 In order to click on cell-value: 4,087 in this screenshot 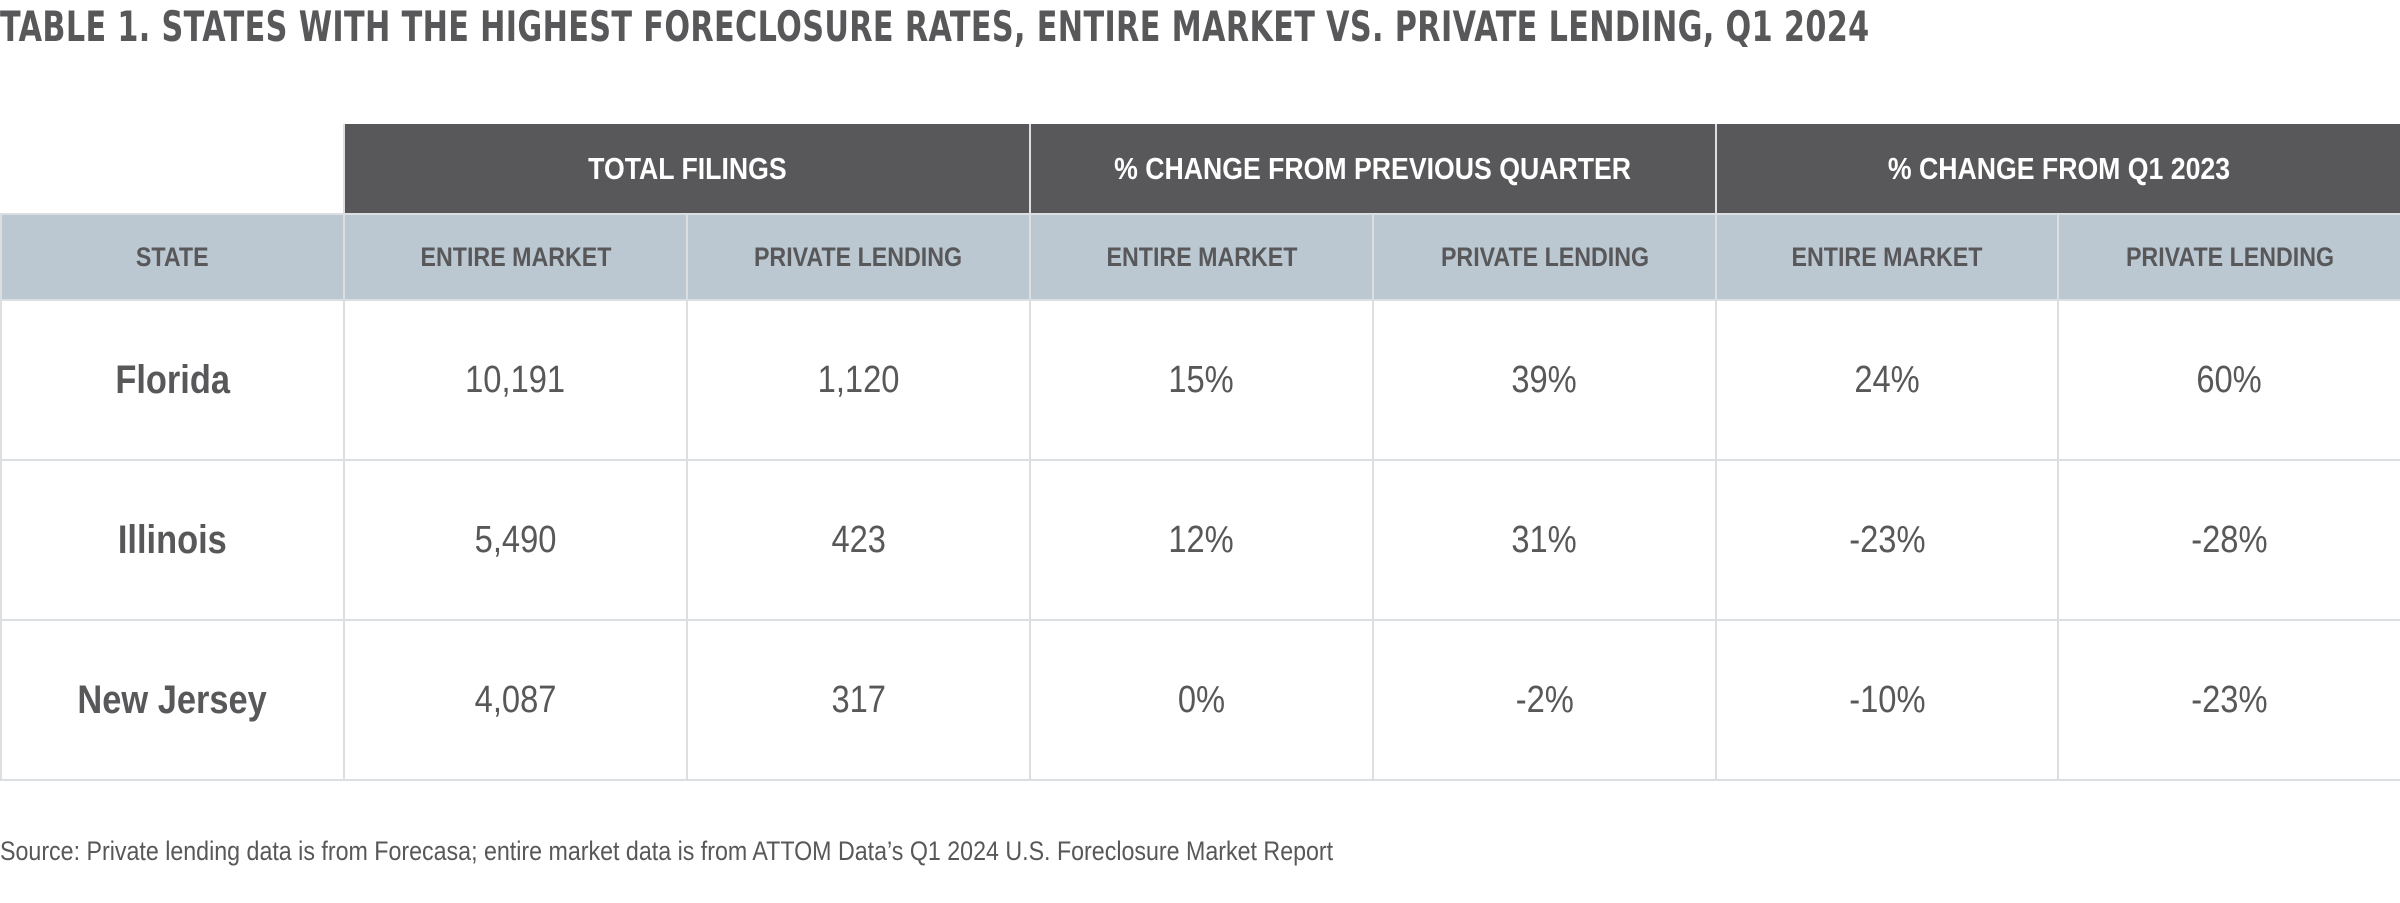, I will do `click(515, 699)`.